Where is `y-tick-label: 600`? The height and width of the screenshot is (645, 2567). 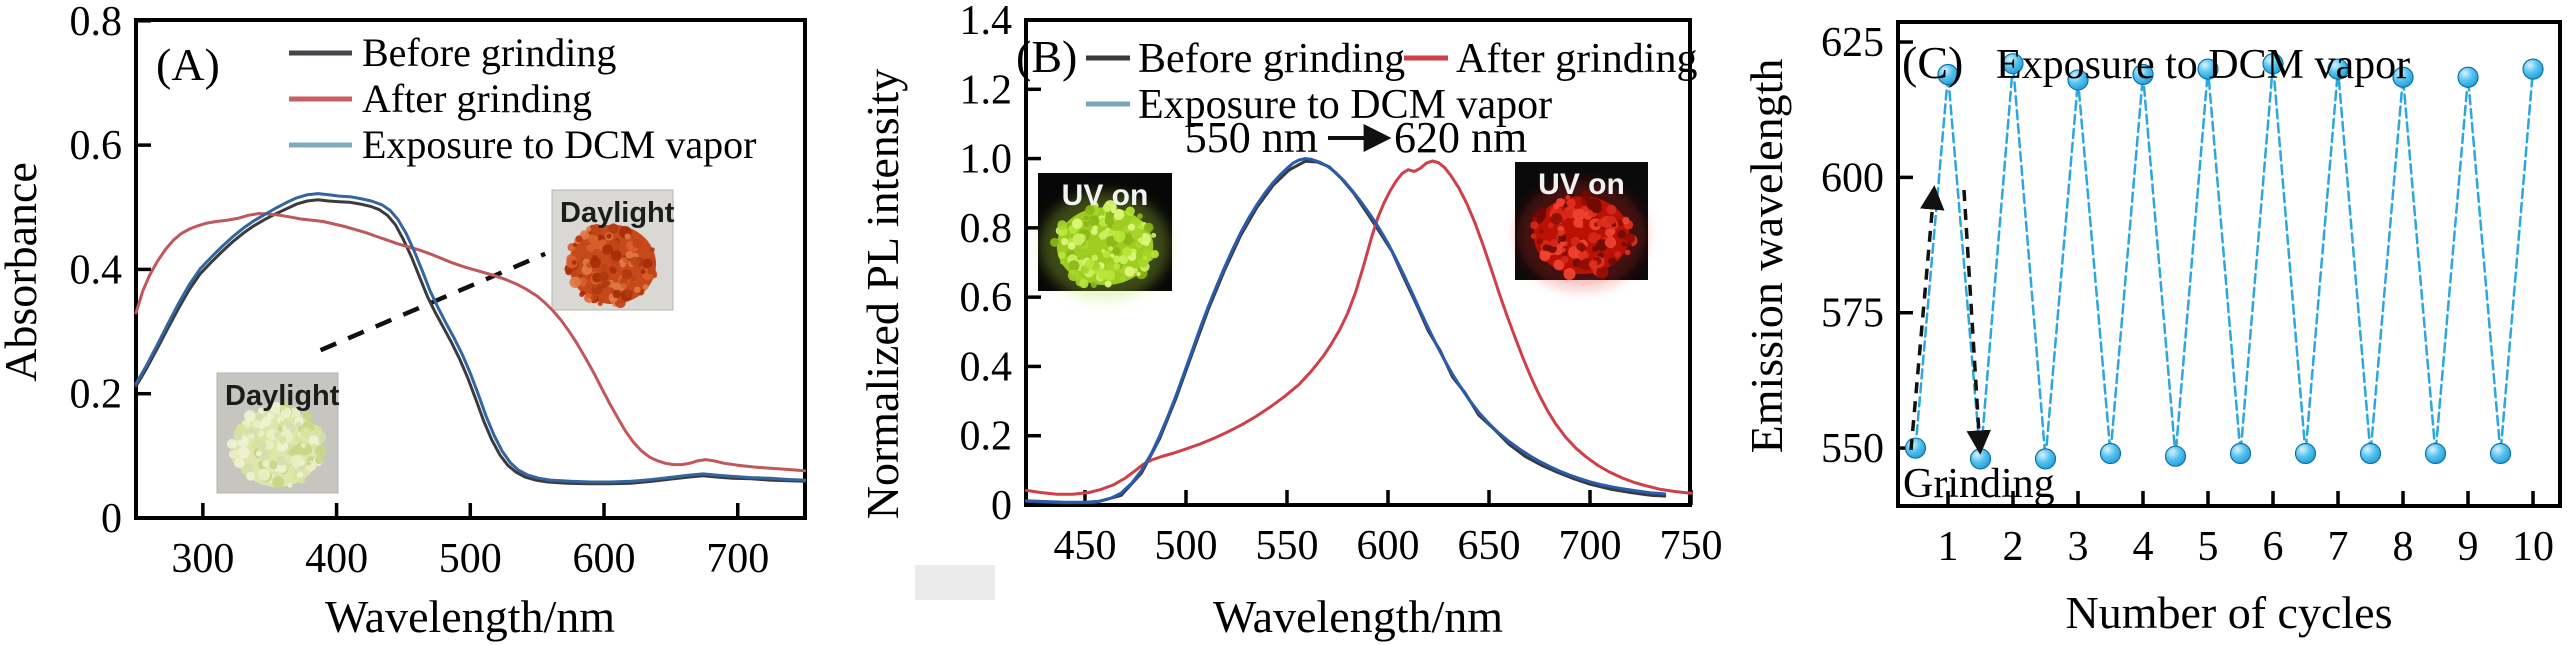 y-tick-label: 600 is located at coordinates (1852, 178).